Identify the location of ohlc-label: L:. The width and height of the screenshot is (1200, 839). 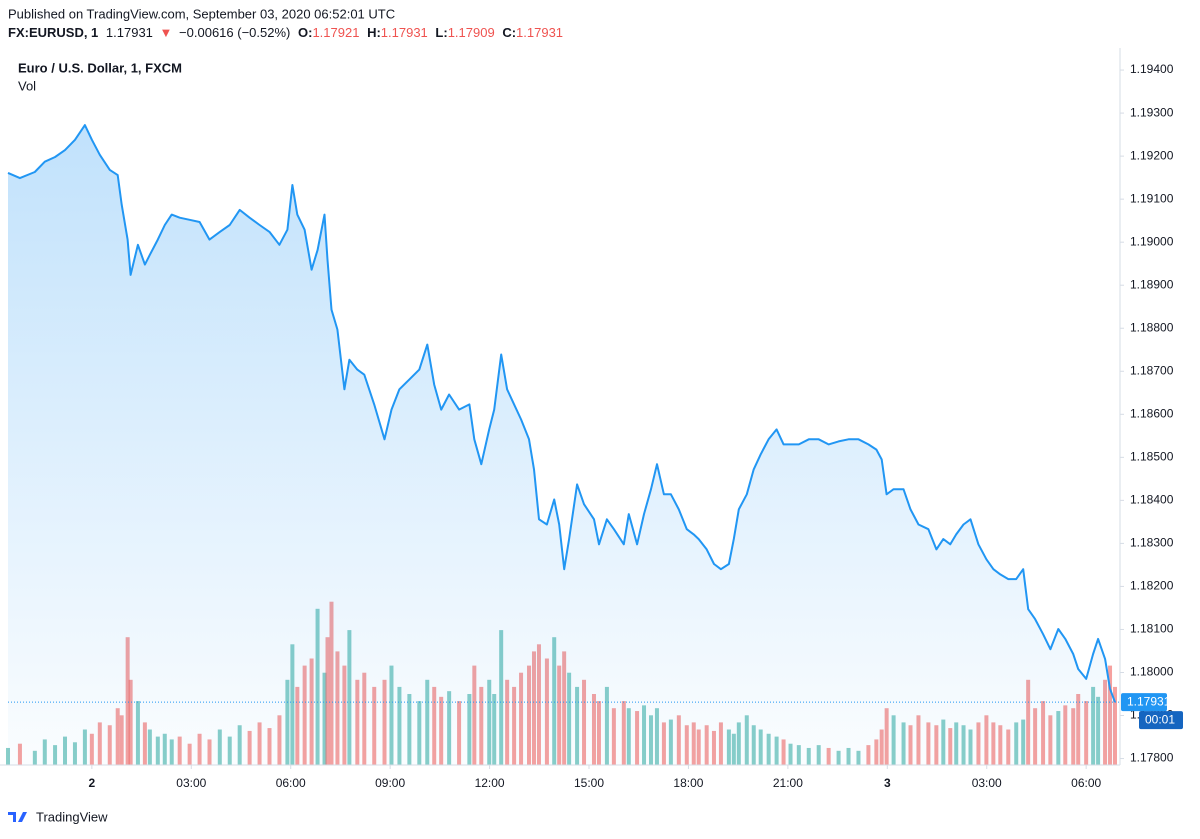
(441, 32).